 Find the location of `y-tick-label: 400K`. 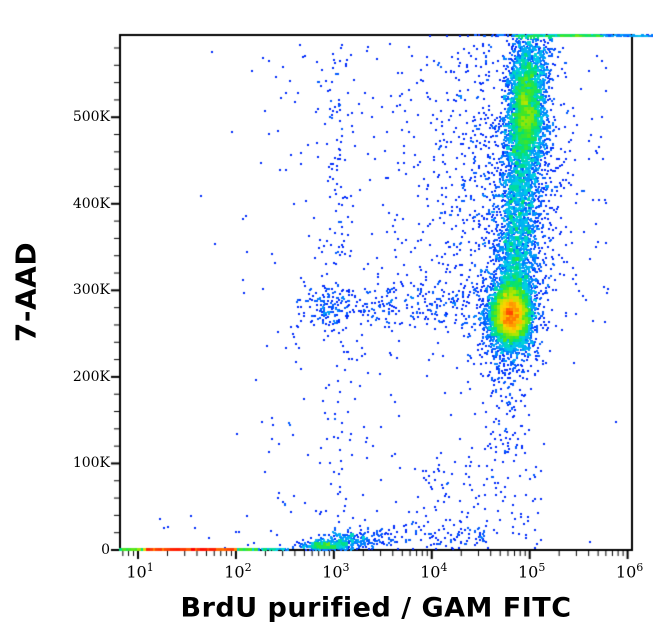

y-tick-label: 400K is located at coordinates (91, 203).